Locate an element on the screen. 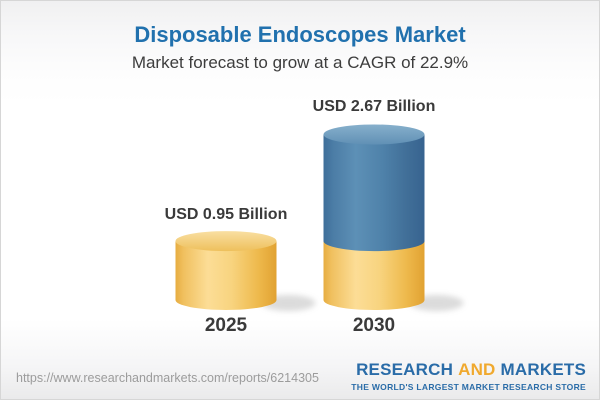 This screenshot has height=400, width=600. page-title: Disposable Endoscopes Market is located at coordinates (300, 34).